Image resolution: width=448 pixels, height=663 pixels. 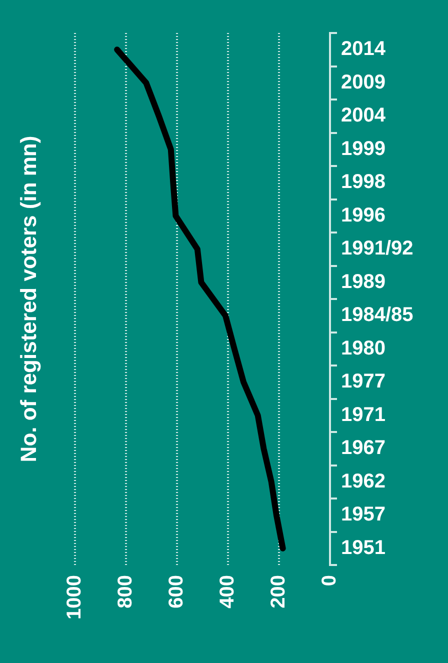 I want to click on x-tick-label: 200, so click(x=279, y=591).